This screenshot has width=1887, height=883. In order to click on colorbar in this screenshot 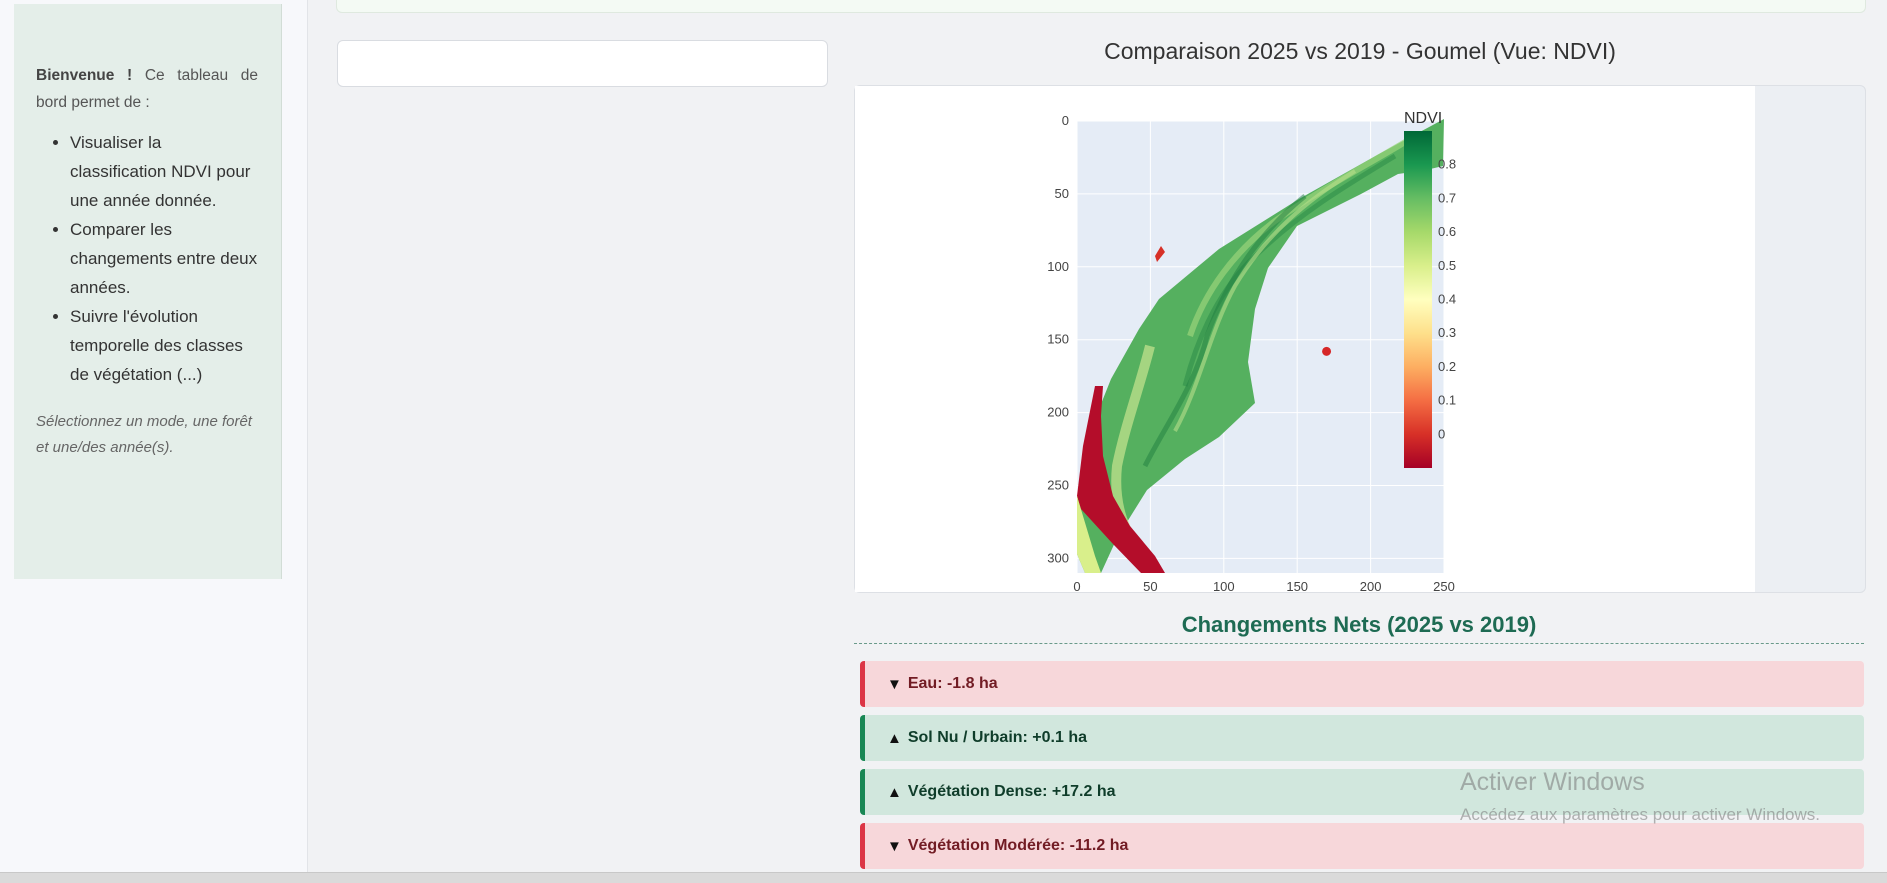, I will do `click(1418, 299)`.